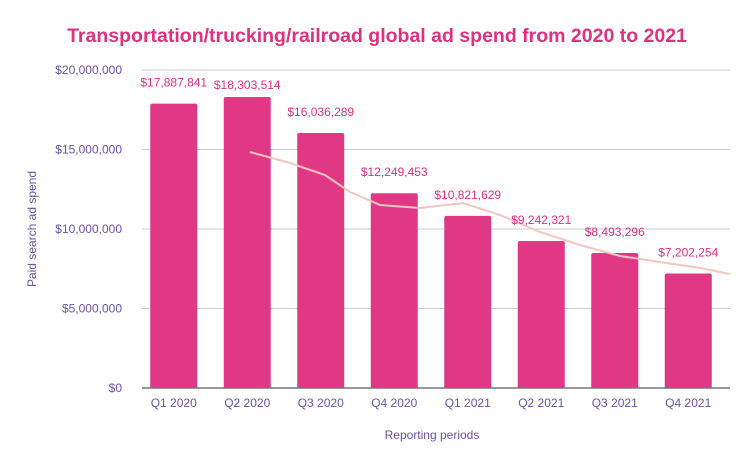 The width and height of the screenshot is (754, 466). Describe the element at coordinates (320, 112) in the screenshot. I see `data-label: $16,036,289` at that location.